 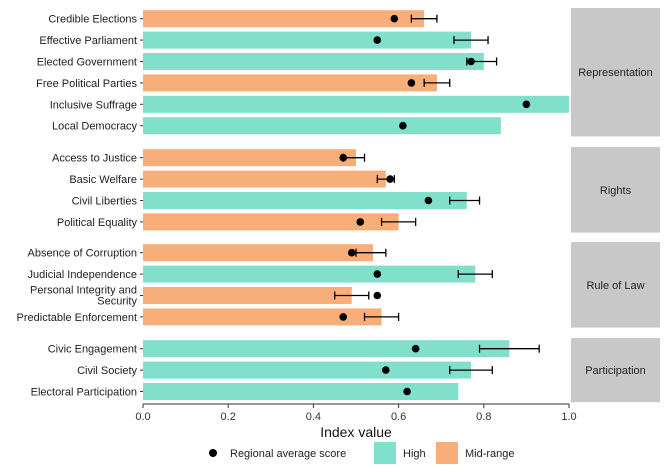 I want to click on row-label: Predictable Enforcement, so click(x=77, y=318).